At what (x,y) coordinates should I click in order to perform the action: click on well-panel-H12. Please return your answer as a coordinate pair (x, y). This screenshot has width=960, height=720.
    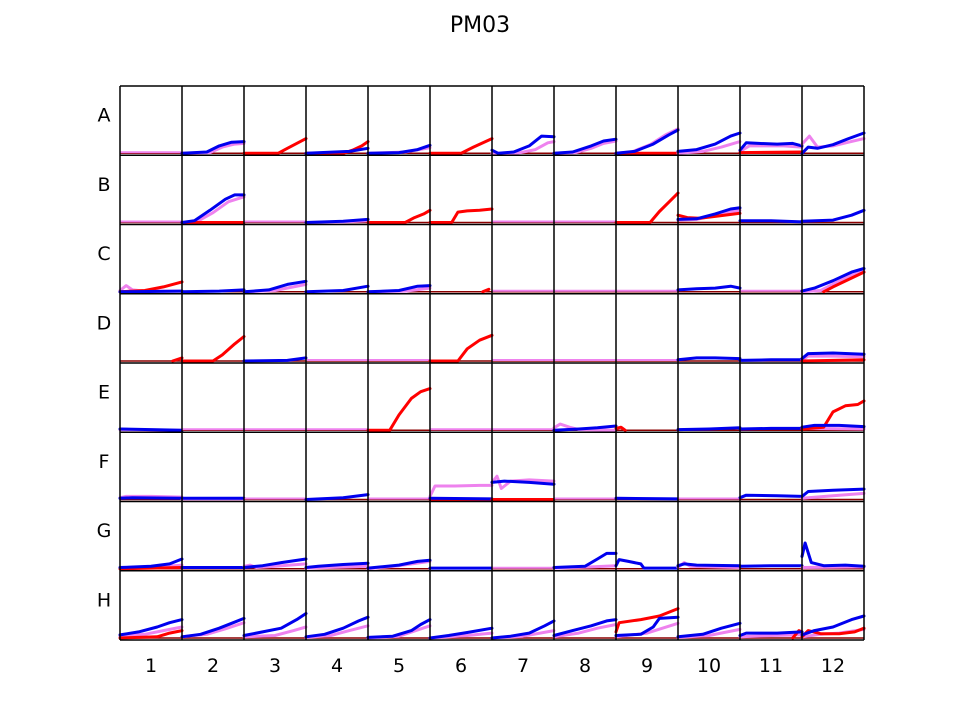
    Looking at the image, I should click on (833, 626).